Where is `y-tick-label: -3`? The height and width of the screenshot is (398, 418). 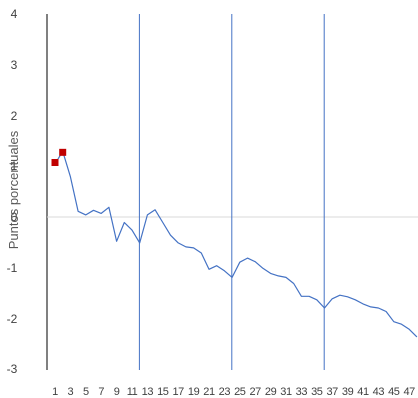 y-tick-label: -3 is located at coordinates (12, 369).